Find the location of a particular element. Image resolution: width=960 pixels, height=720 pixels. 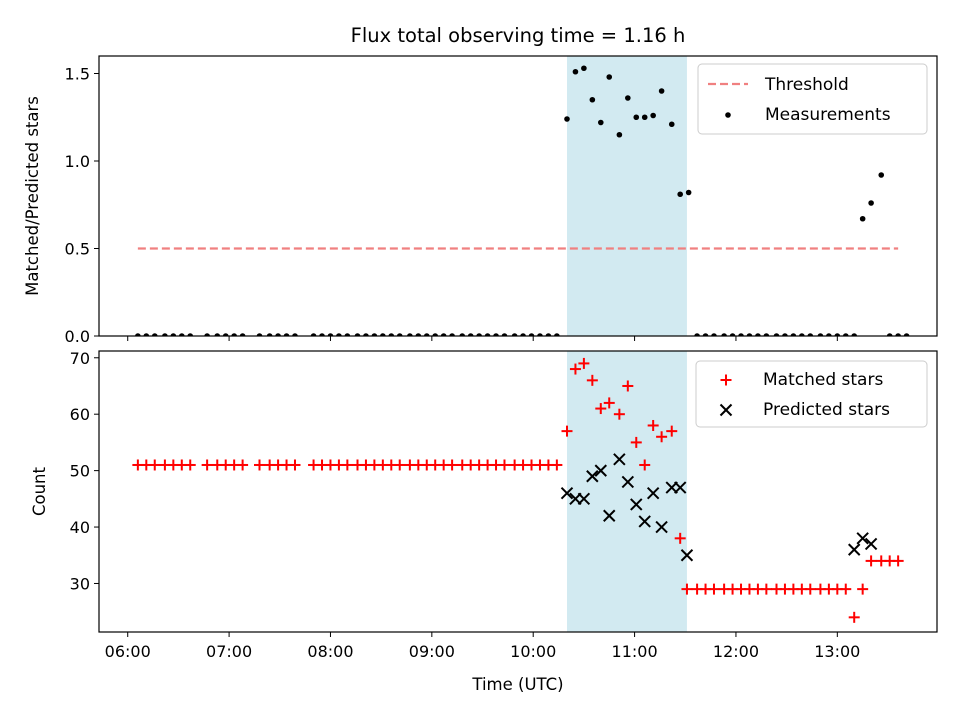

predicted-stars-series is located at coordinates (719, 507).